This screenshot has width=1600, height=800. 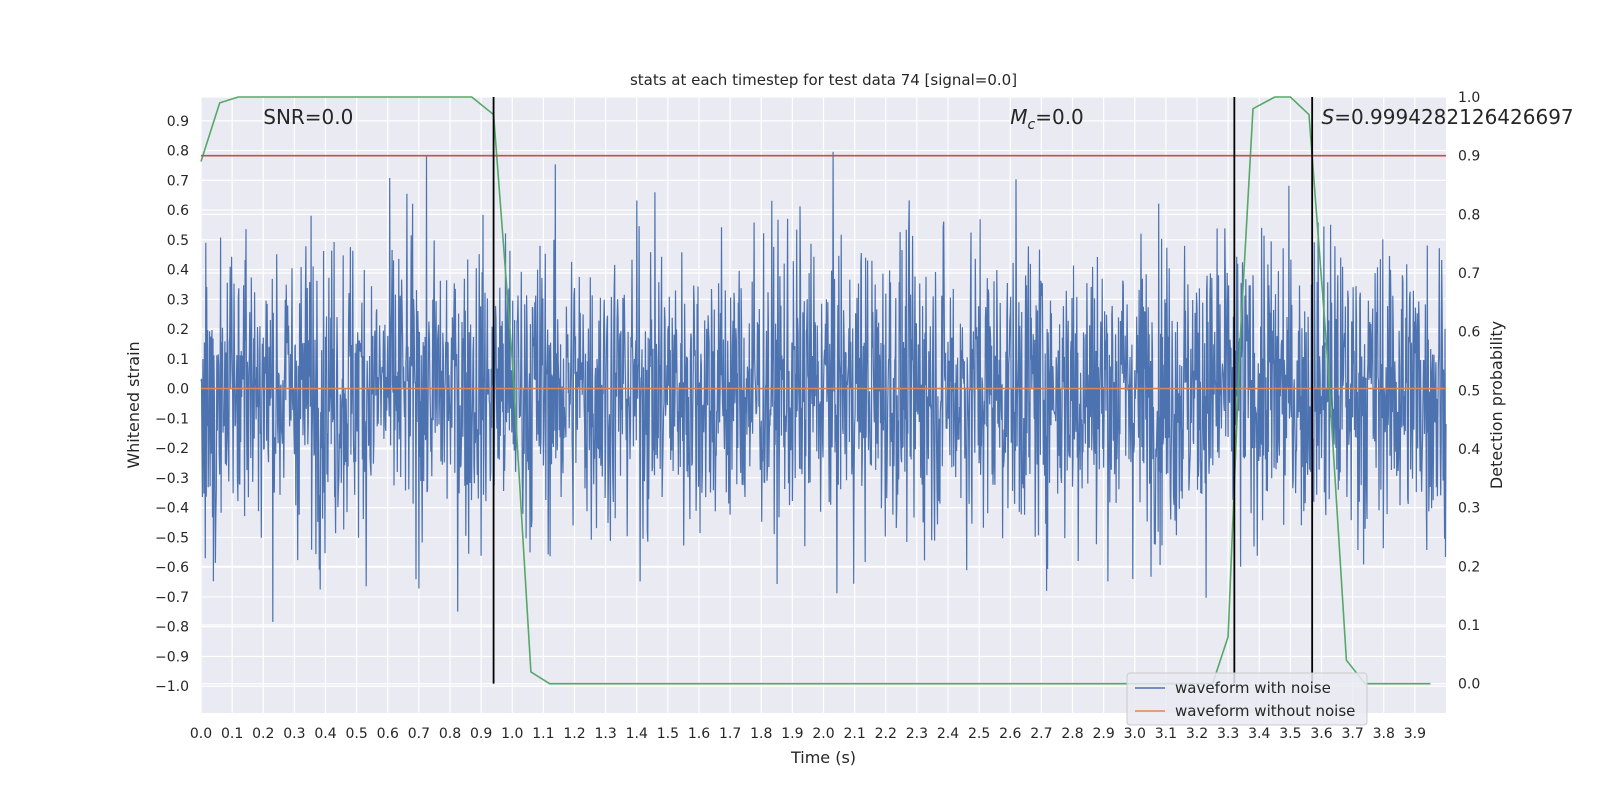 I want to click on y-tick-label: −0.5, so click(x=172, y=538).